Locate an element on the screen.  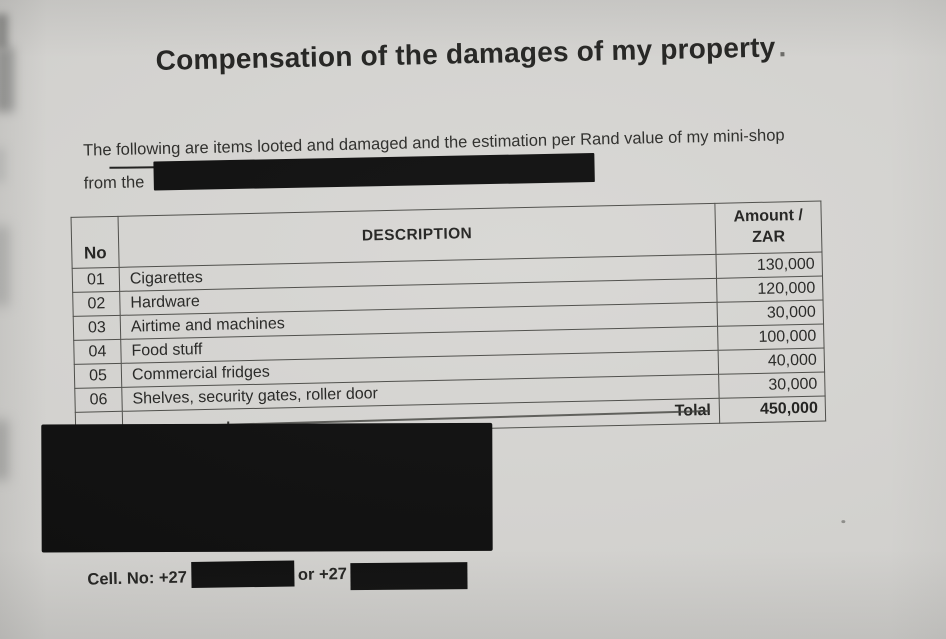
row-no: 01 is located at coordinates (96, 280).